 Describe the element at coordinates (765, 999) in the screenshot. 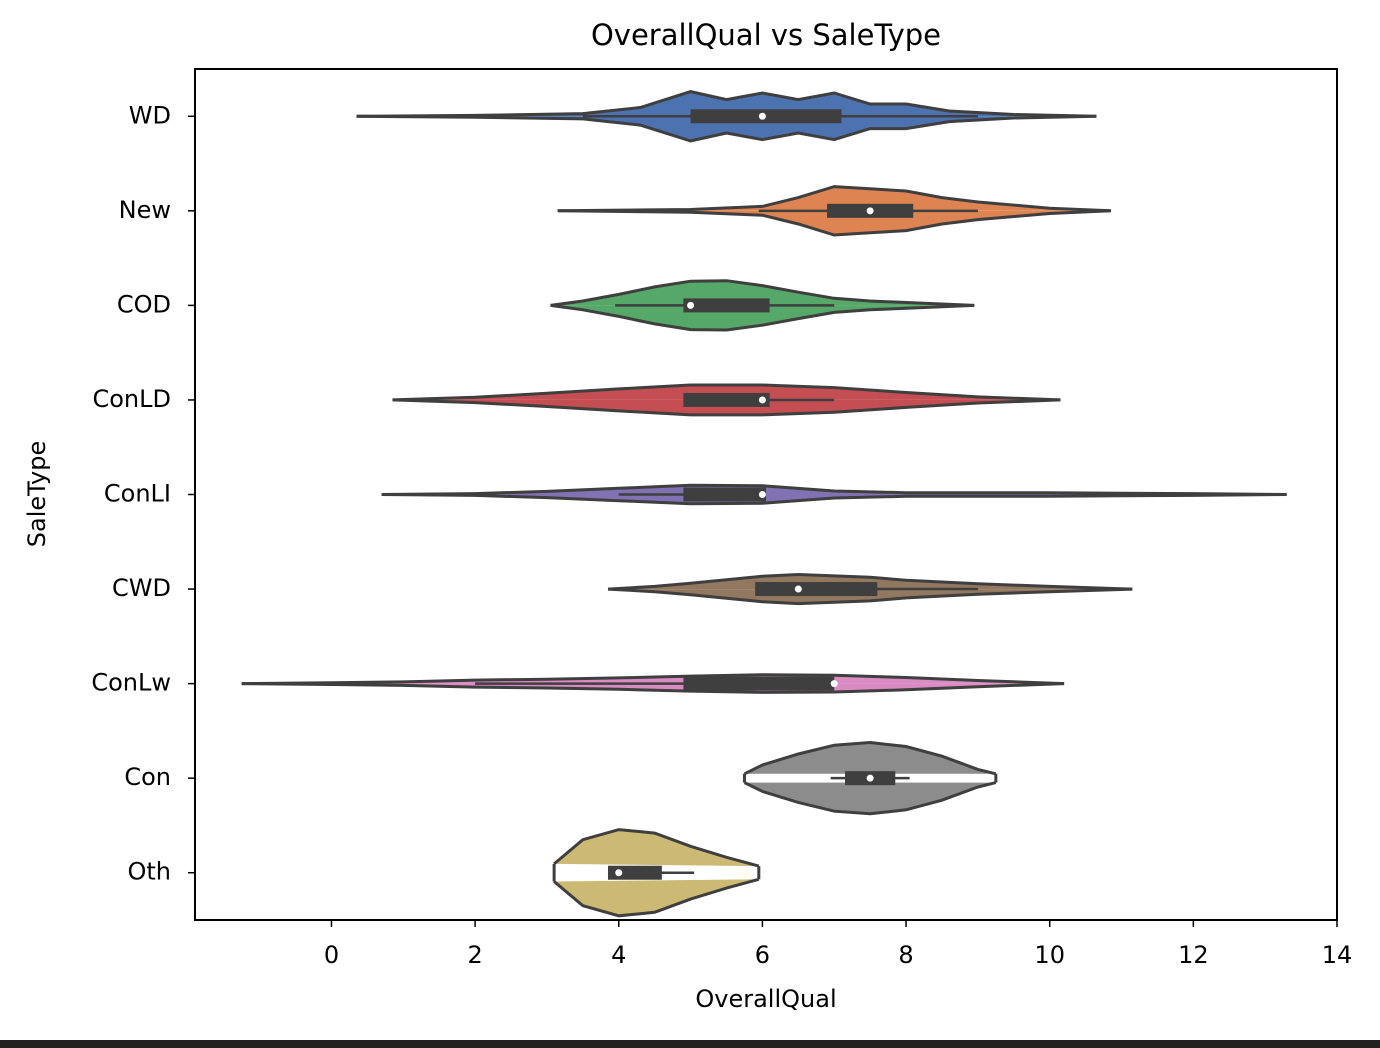

I see `x-axis-label: OverallQual` at that location.